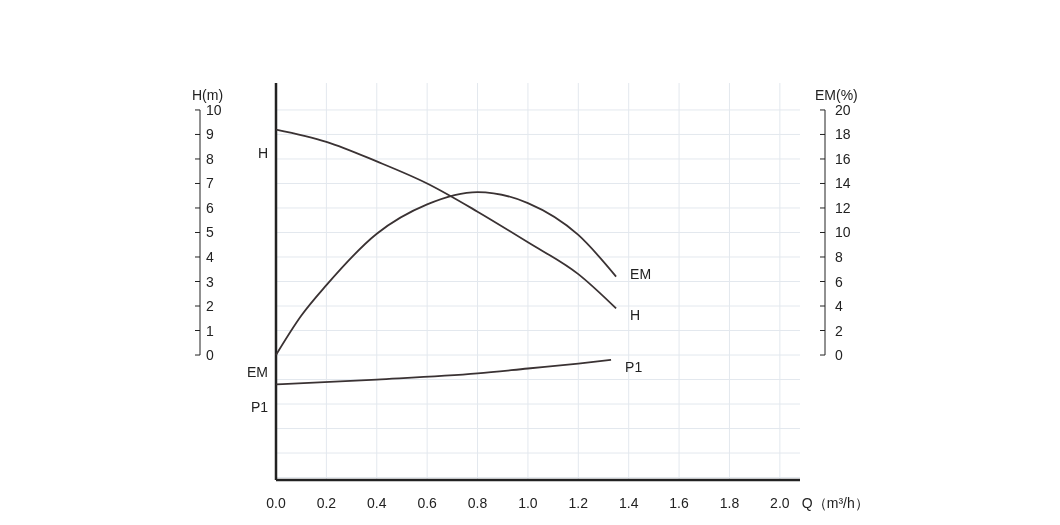 This screenshot has width=1060, height=525. What do you see at coordinates (780, 503) in the screenshot?
I see `x-tick-label: 2.0` at bounding box center [780, 503].